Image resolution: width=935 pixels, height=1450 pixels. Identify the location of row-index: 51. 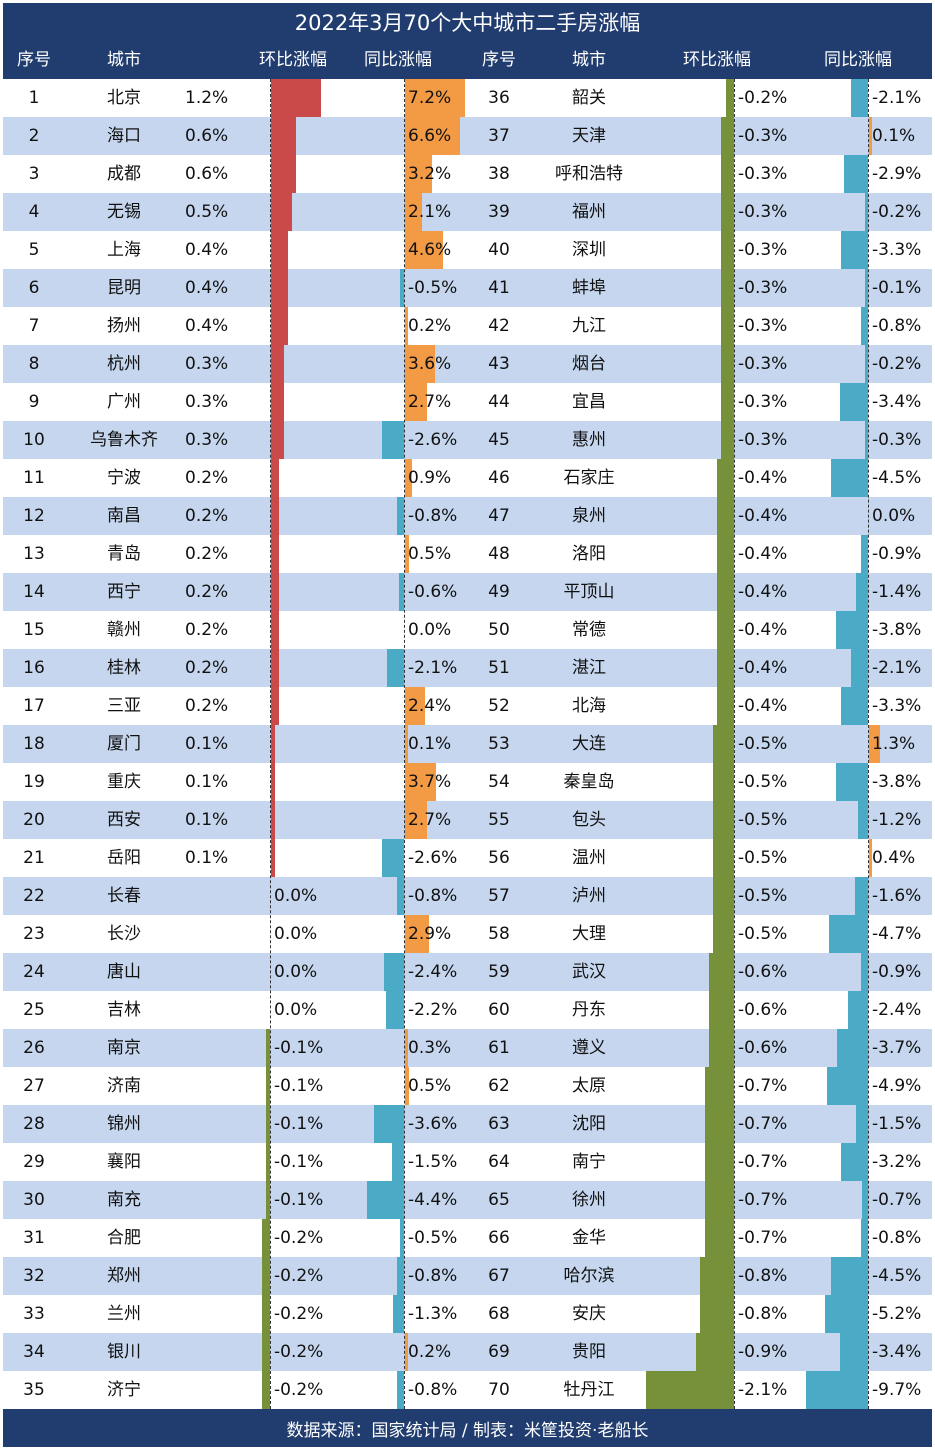
(499, 668).